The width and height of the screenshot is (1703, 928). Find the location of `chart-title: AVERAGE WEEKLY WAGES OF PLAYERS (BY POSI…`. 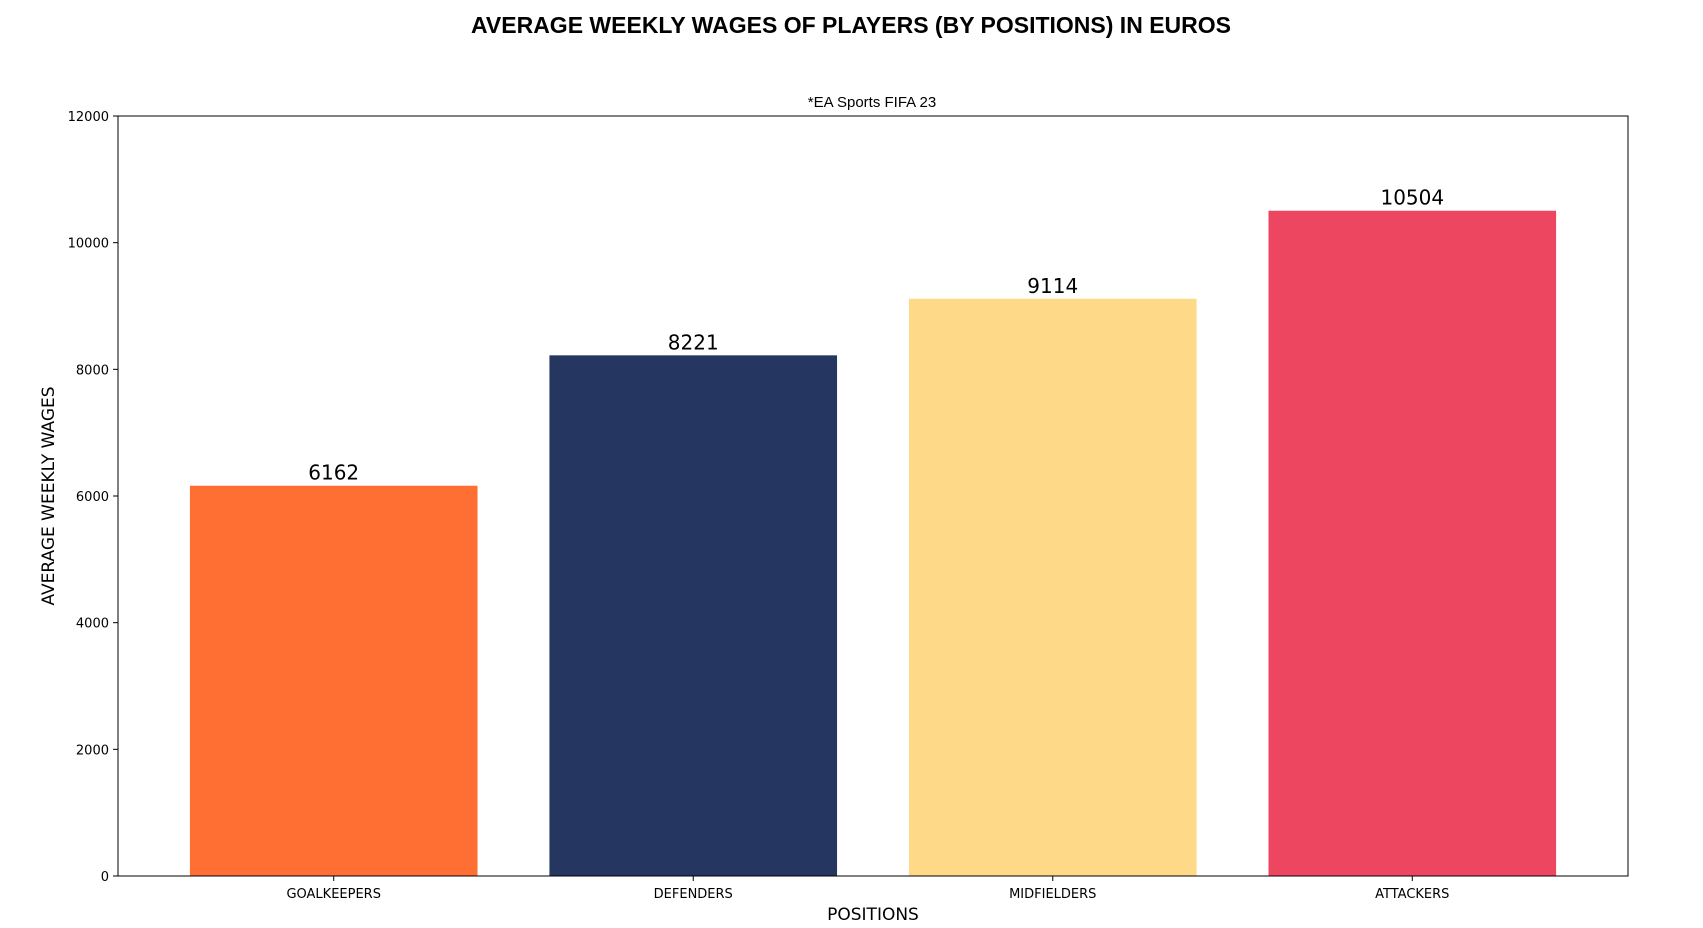

chart-title: AVERAGE WEEKLY WAGES OF PLAYERS (BY POSI… is located at coordinates (851, 25).